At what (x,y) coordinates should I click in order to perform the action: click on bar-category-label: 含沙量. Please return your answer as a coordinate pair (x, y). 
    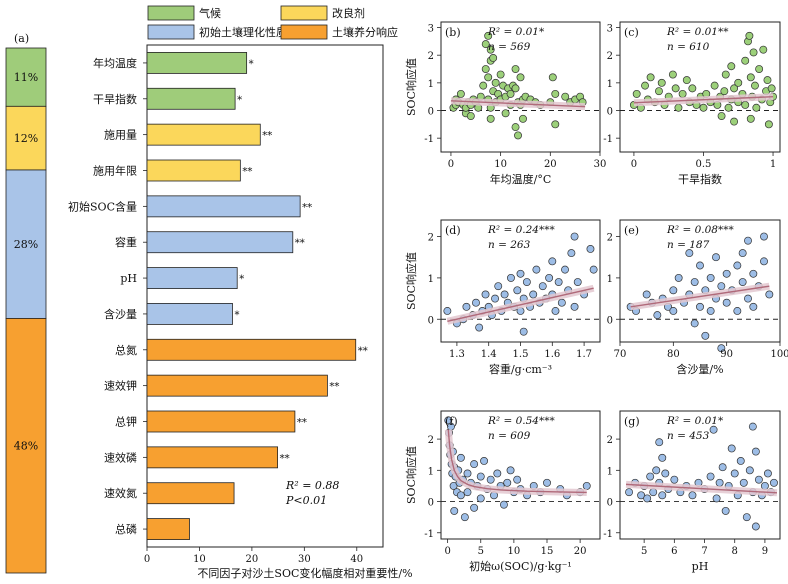
    Looking at the image, I should click on (120, 314).